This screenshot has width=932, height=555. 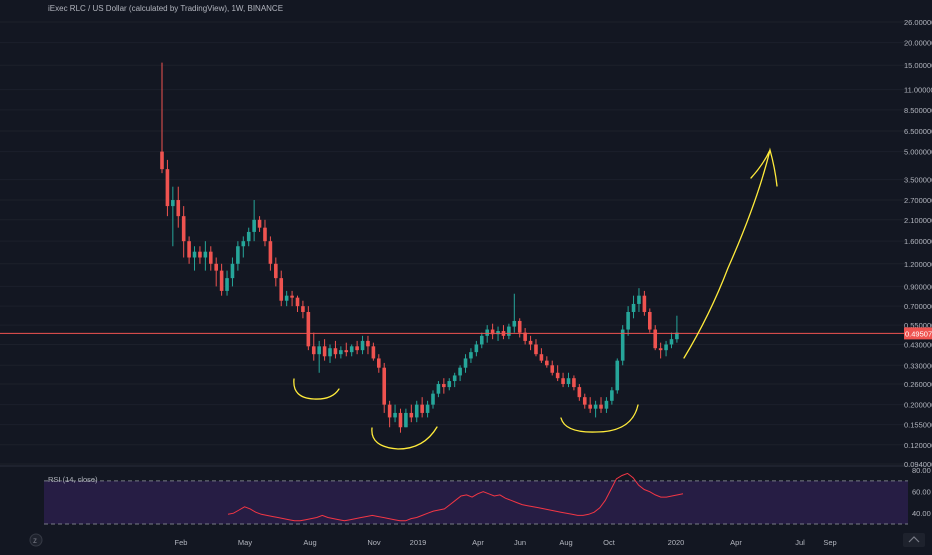 What do you see at coordinates (73, 479) in the screenshot?
I see `rsi-label: RSI (14, close)` at bounding box center [73, 479].